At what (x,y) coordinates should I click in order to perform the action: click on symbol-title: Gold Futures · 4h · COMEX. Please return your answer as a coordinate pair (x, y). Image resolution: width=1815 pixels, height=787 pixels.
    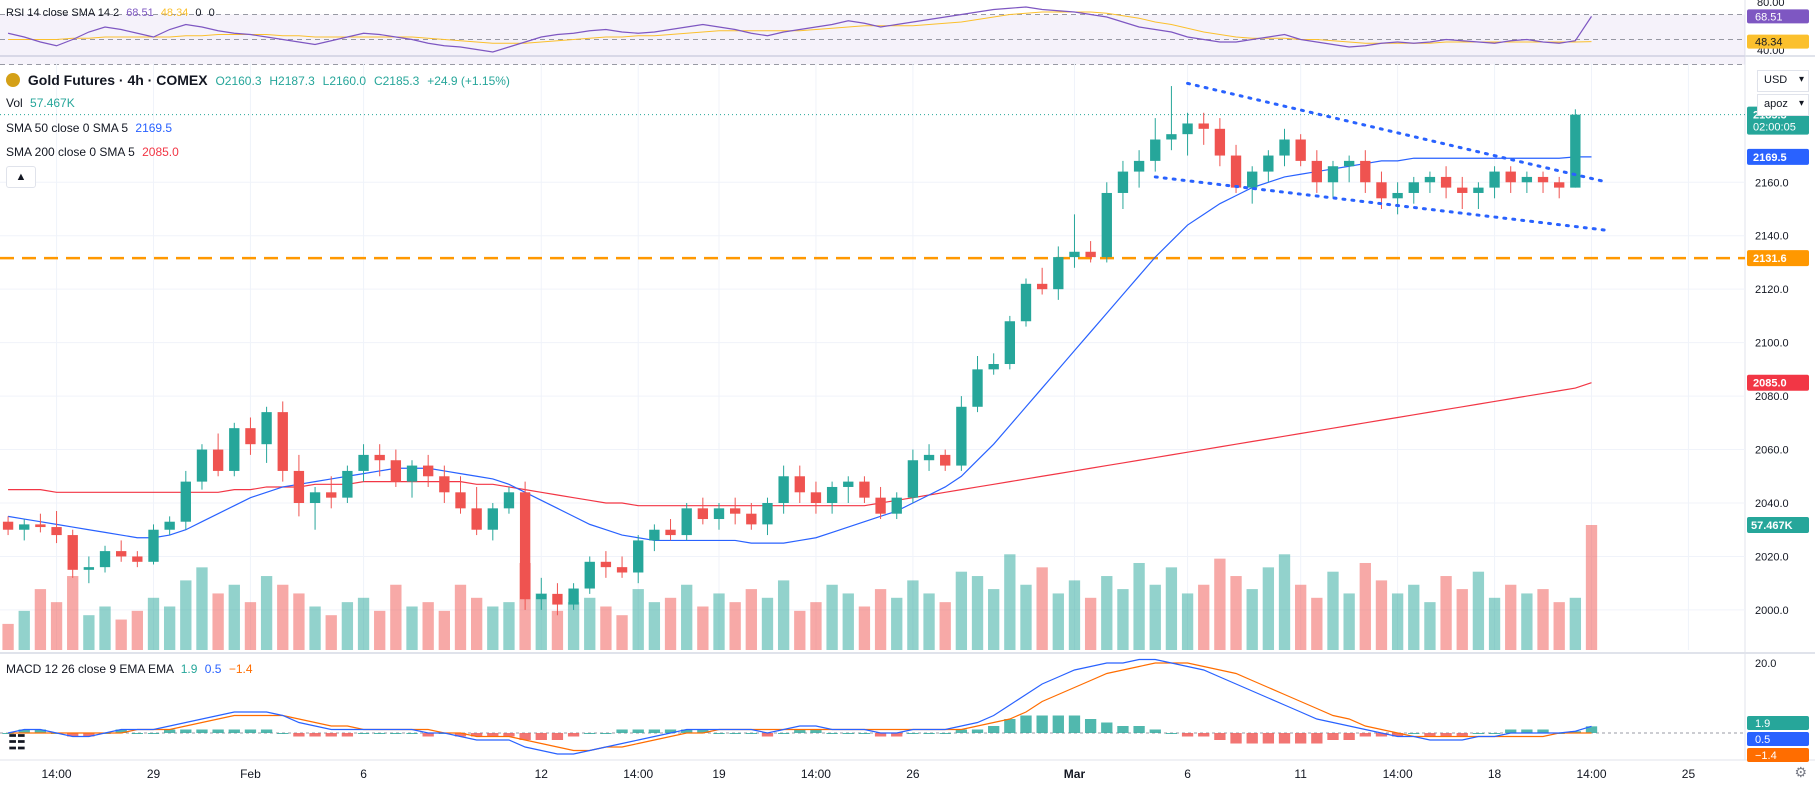
    Looking at the image, I should click on (117, 80).